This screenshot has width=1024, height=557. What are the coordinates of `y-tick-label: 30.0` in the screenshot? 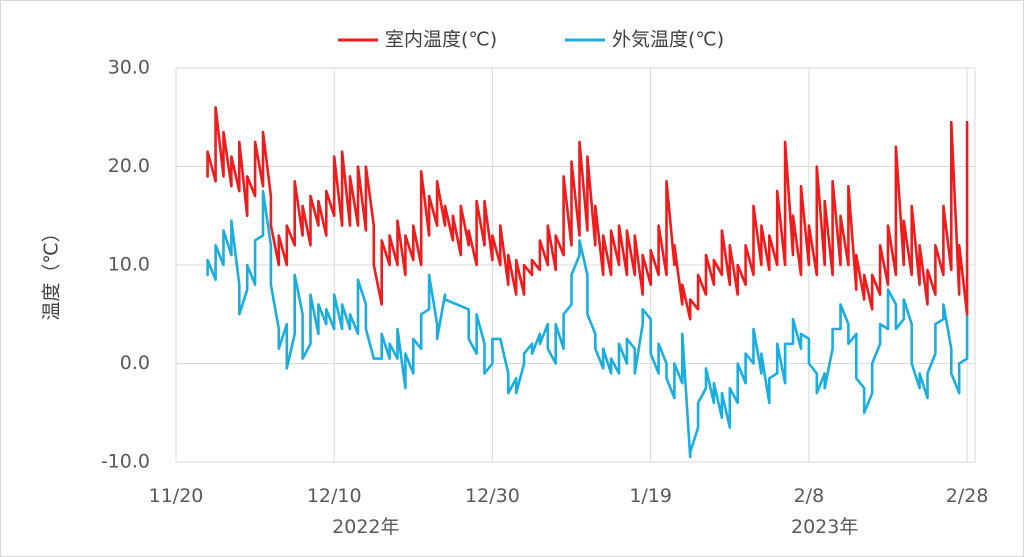 It's located at (129, 68).